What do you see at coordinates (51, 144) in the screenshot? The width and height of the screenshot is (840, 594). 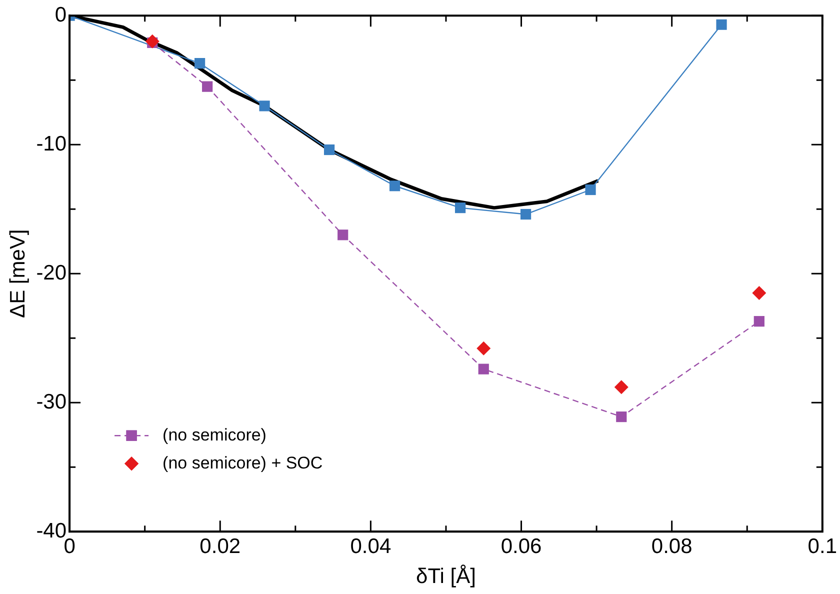 I see `y-tick-label: -10` at bounding box center [51, 144].